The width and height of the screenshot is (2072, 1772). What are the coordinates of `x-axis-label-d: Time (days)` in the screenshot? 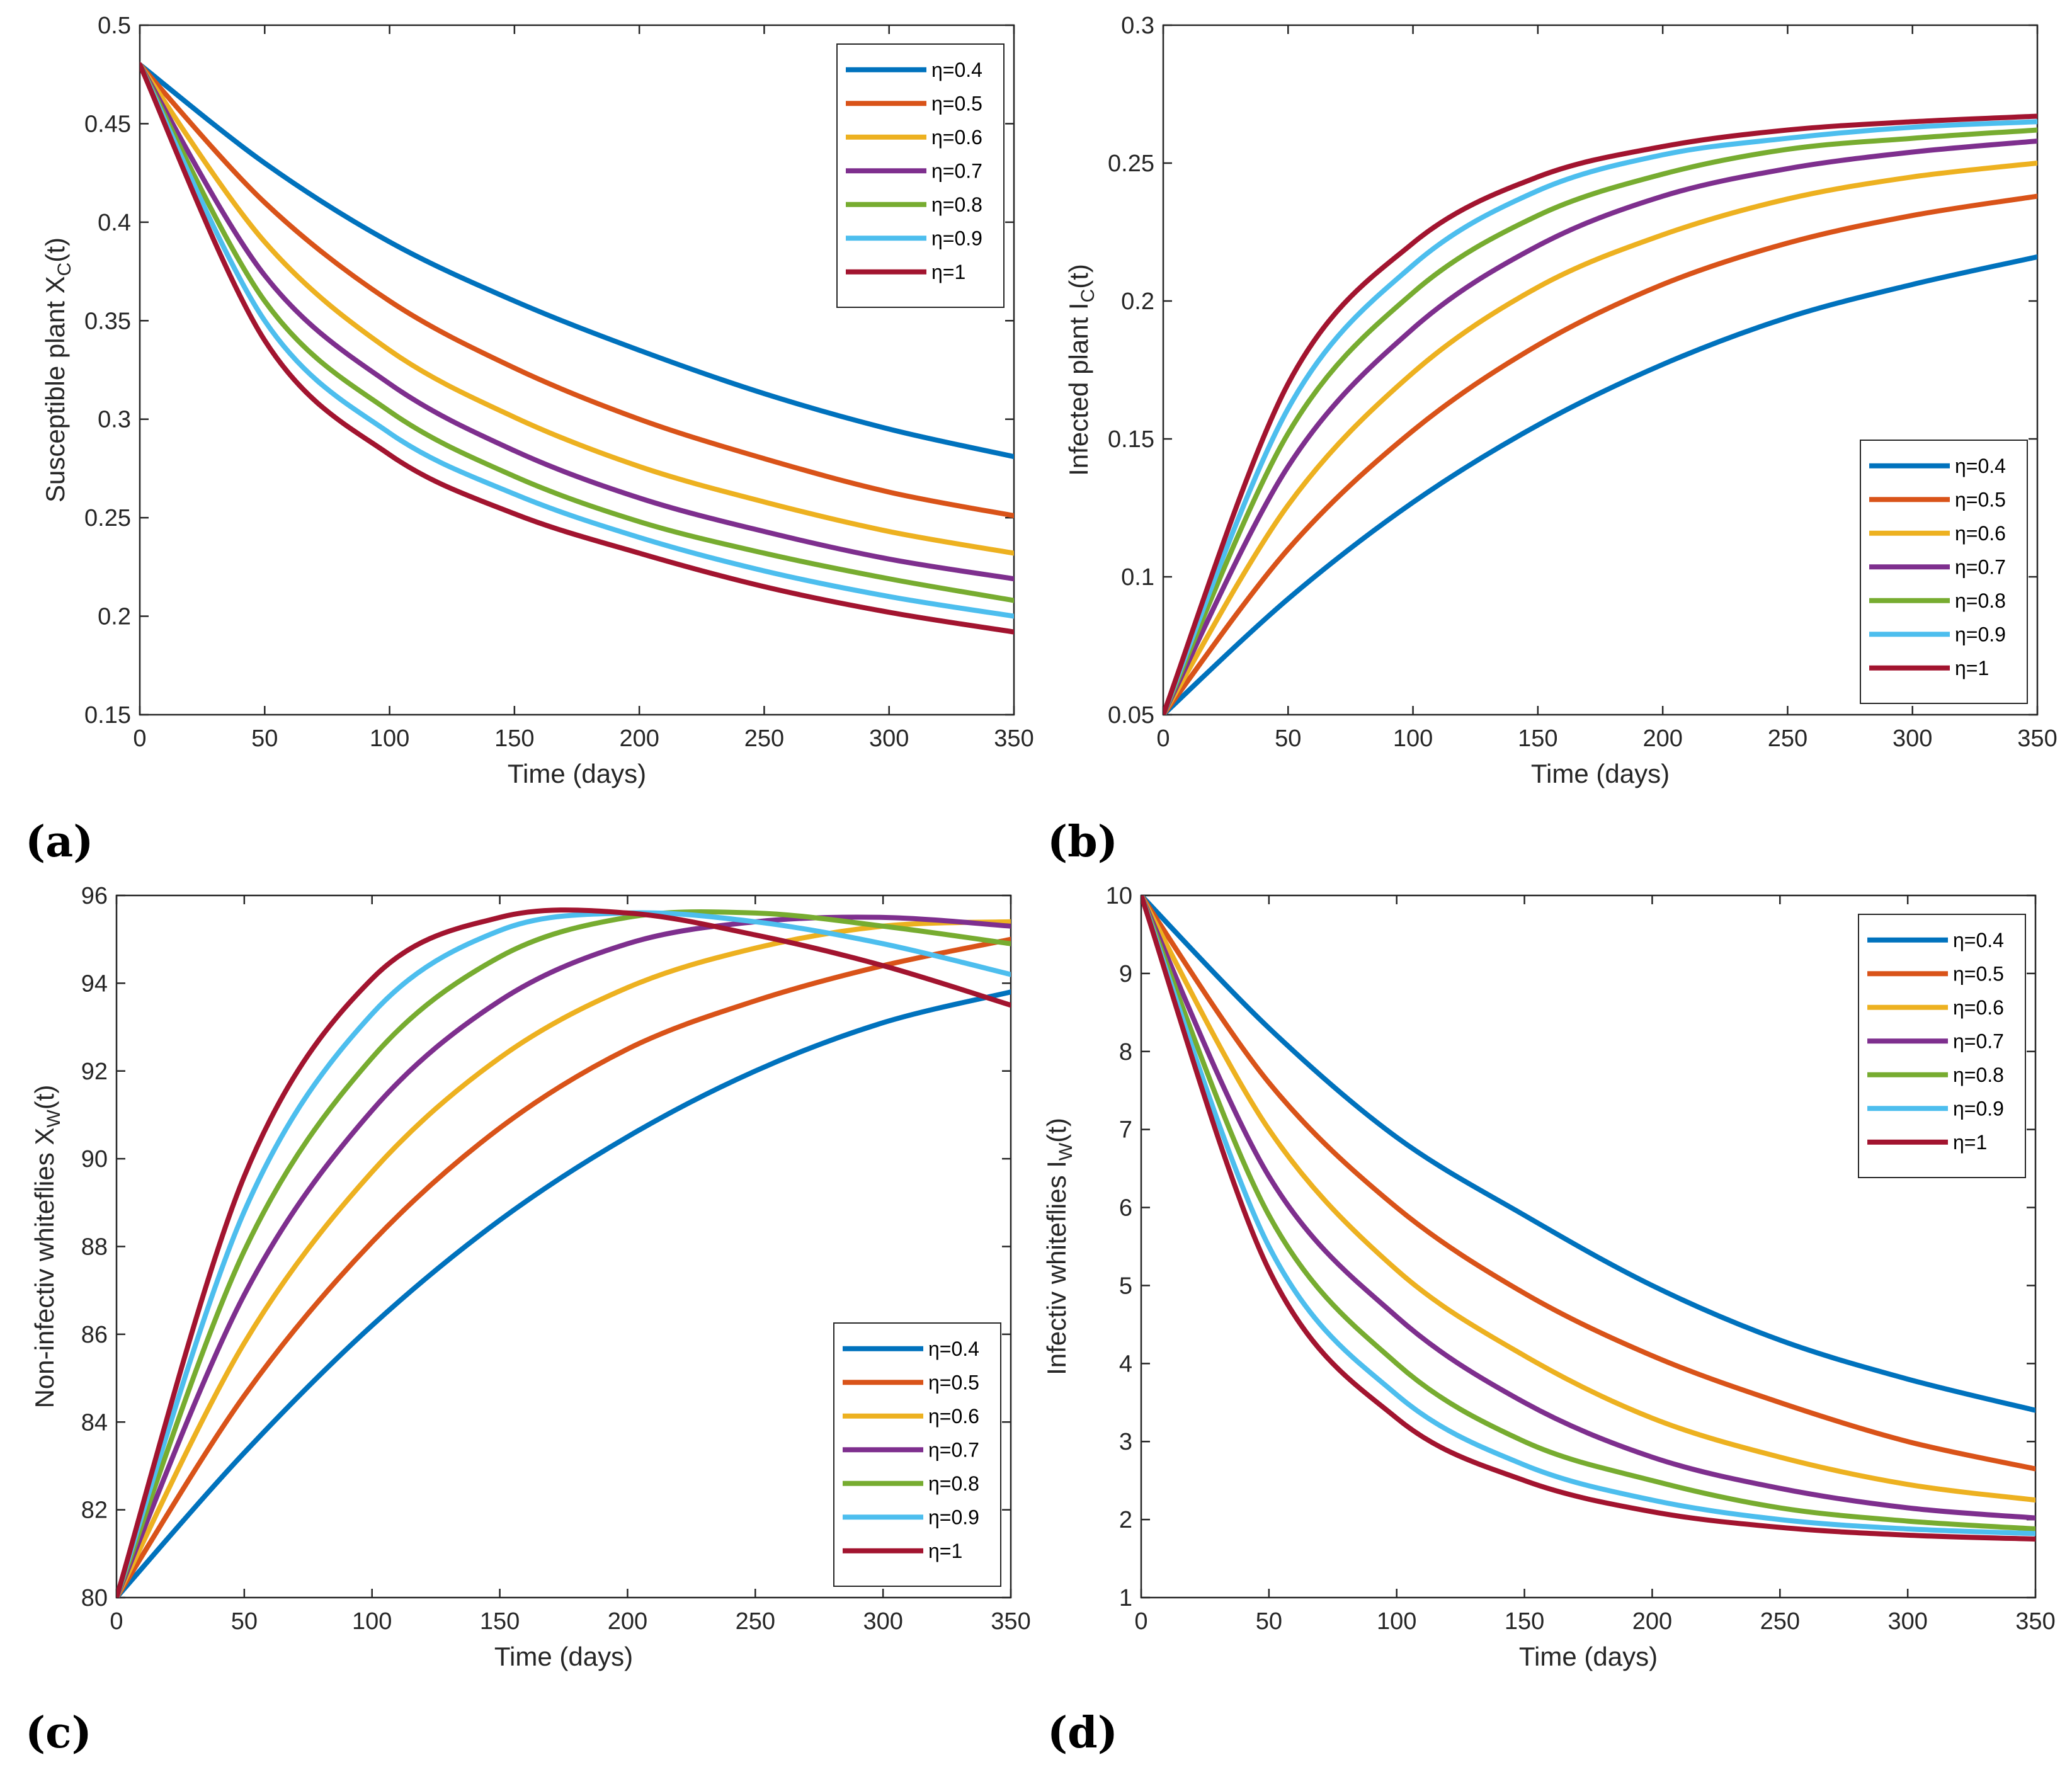 It's located at (1588, 1656).